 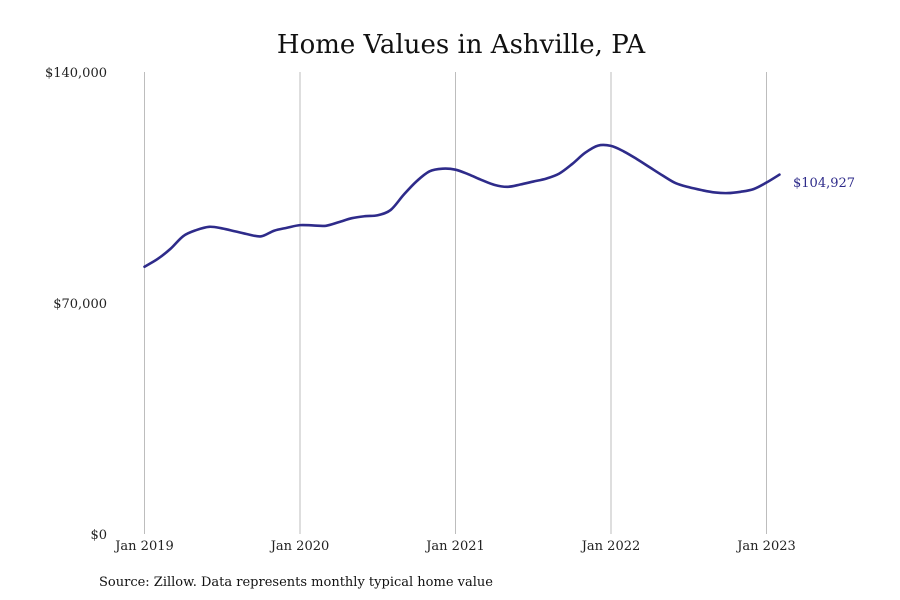 What do you see at coordinates (76, 73) in the screenshot?
I see `y-tick-label: $140,000` at bounding box center [76, 73].